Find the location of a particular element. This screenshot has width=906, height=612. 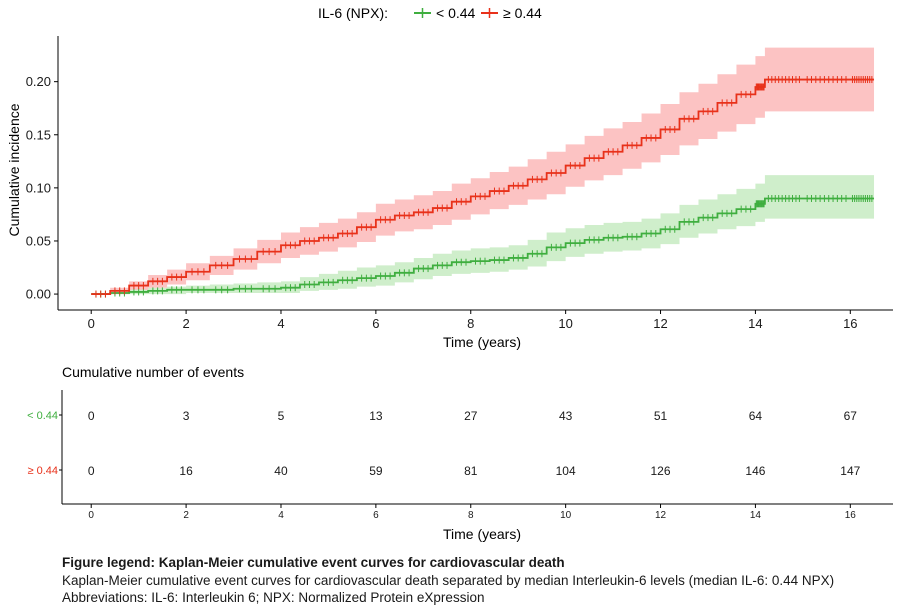

y-tick-label: 0.05 is located at coordinates (38, 240).